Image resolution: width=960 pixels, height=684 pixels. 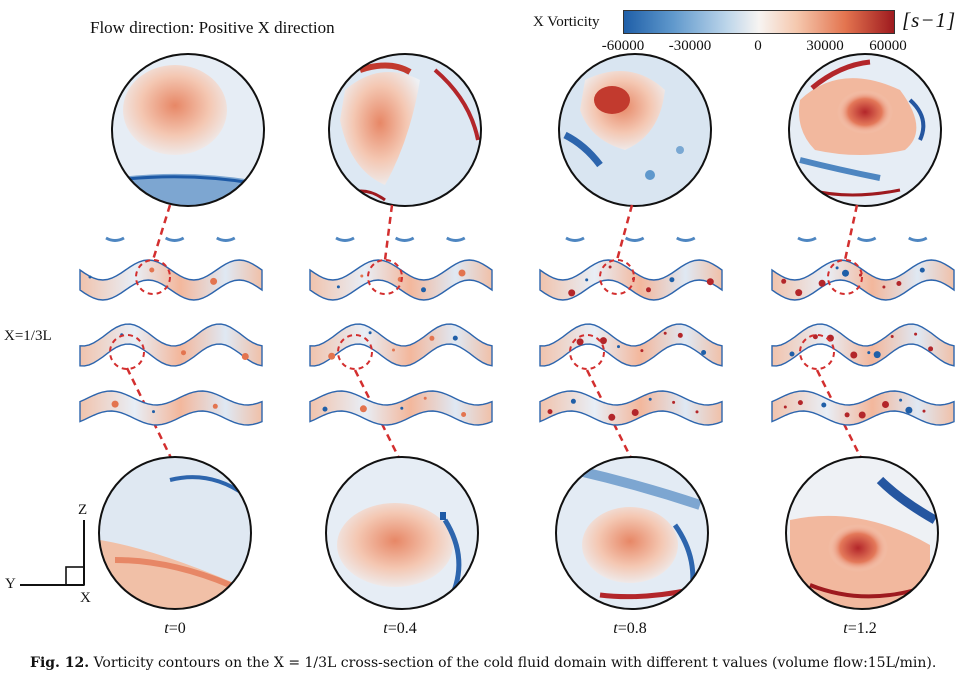 I want to click on colorbar-tick: -30000, so click(x=690, y=46).